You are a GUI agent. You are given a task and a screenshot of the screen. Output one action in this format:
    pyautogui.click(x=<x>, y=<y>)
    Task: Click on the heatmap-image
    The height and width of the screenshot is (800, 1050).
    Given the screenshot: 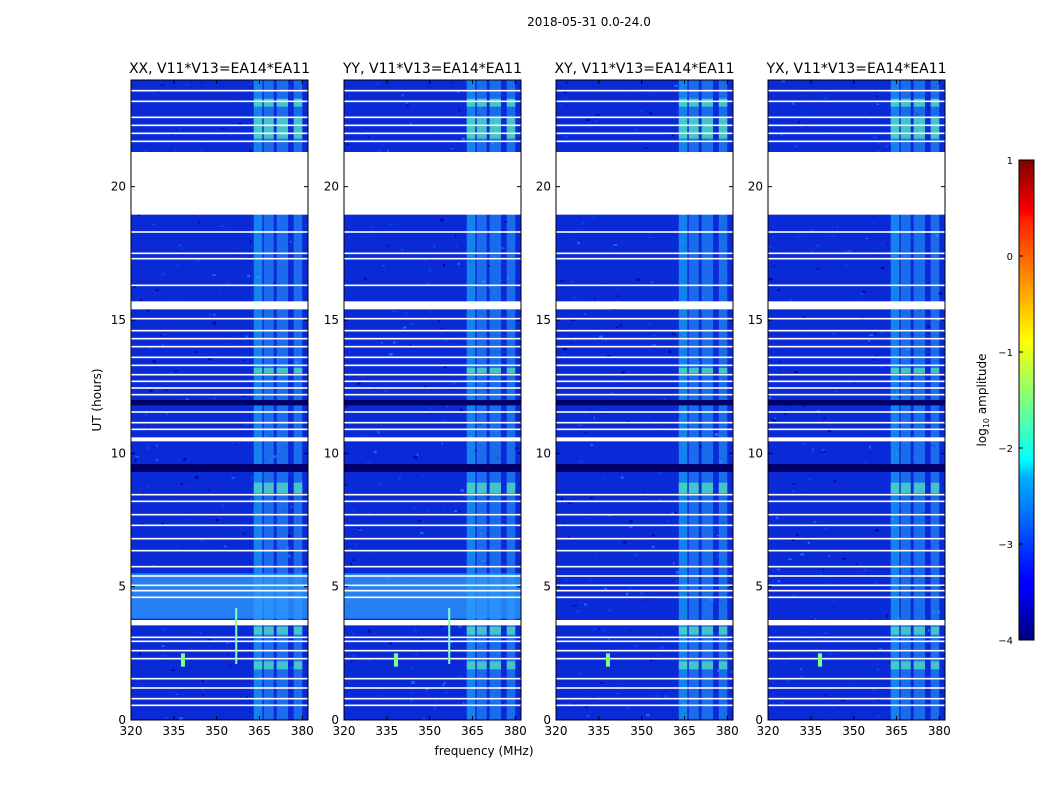 What is the action you would take?
    pyautogui.click(x=644, y=400)
    